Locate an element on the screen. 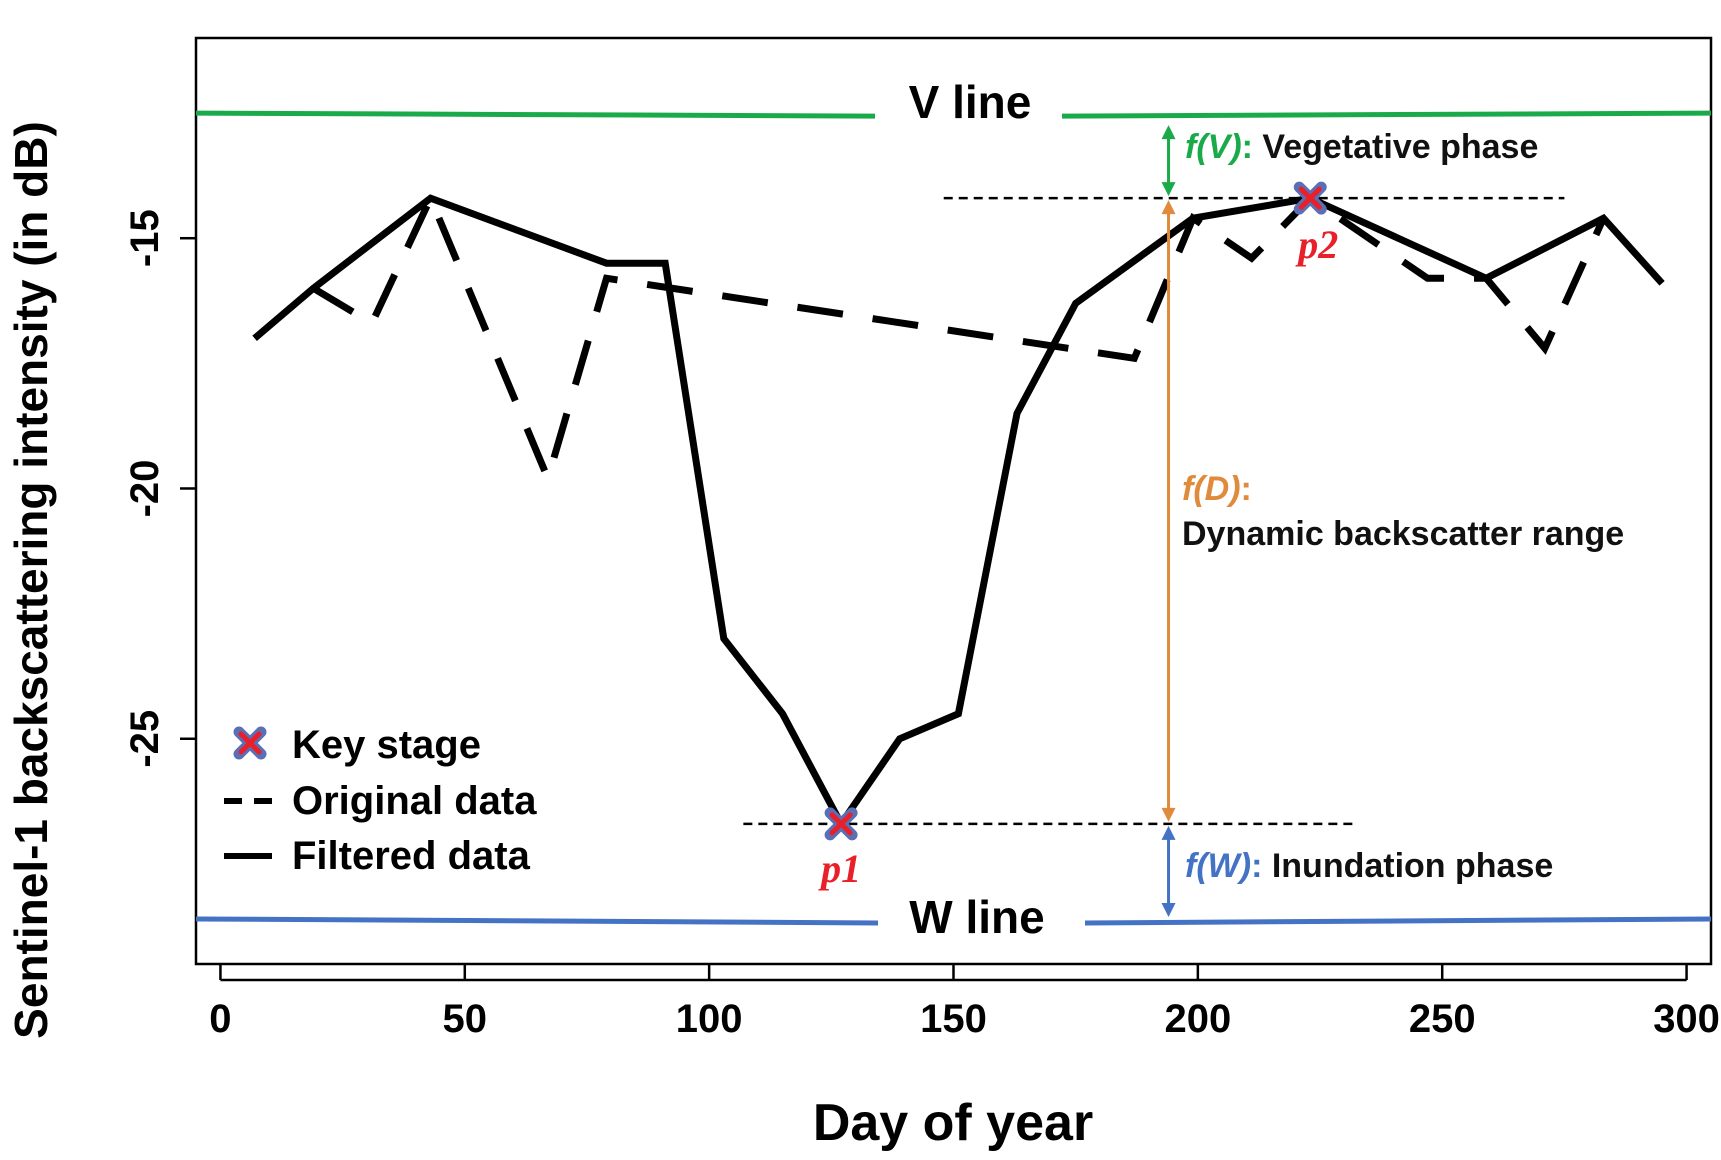 The width and height of the screenshot is (1721, 1160). x-tick-label-100: 100 is located at coordinates (709, 1019).